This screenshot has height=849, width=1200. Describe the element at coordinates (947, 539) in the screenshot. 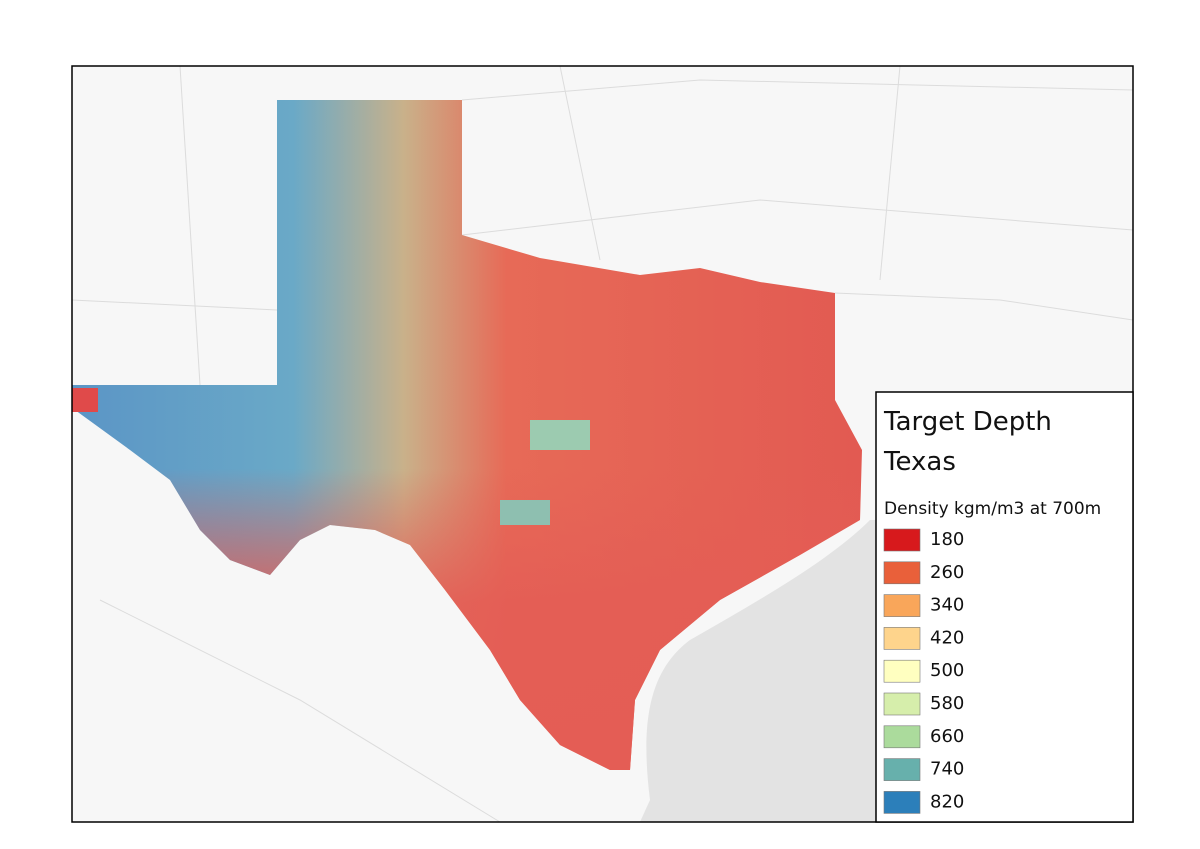

I see `legend-label: 180` at that location.